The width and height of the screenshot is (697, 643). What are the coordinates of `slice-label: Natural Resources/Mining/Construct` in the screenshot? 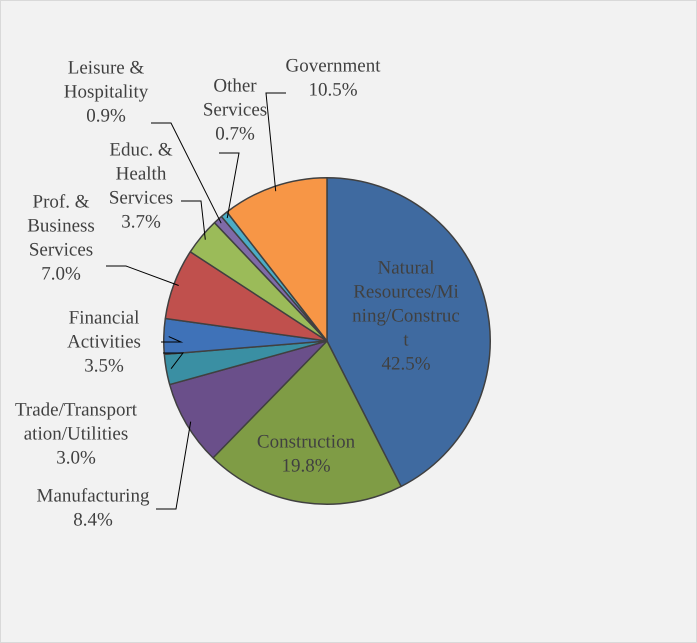 It's located at (406, 303).